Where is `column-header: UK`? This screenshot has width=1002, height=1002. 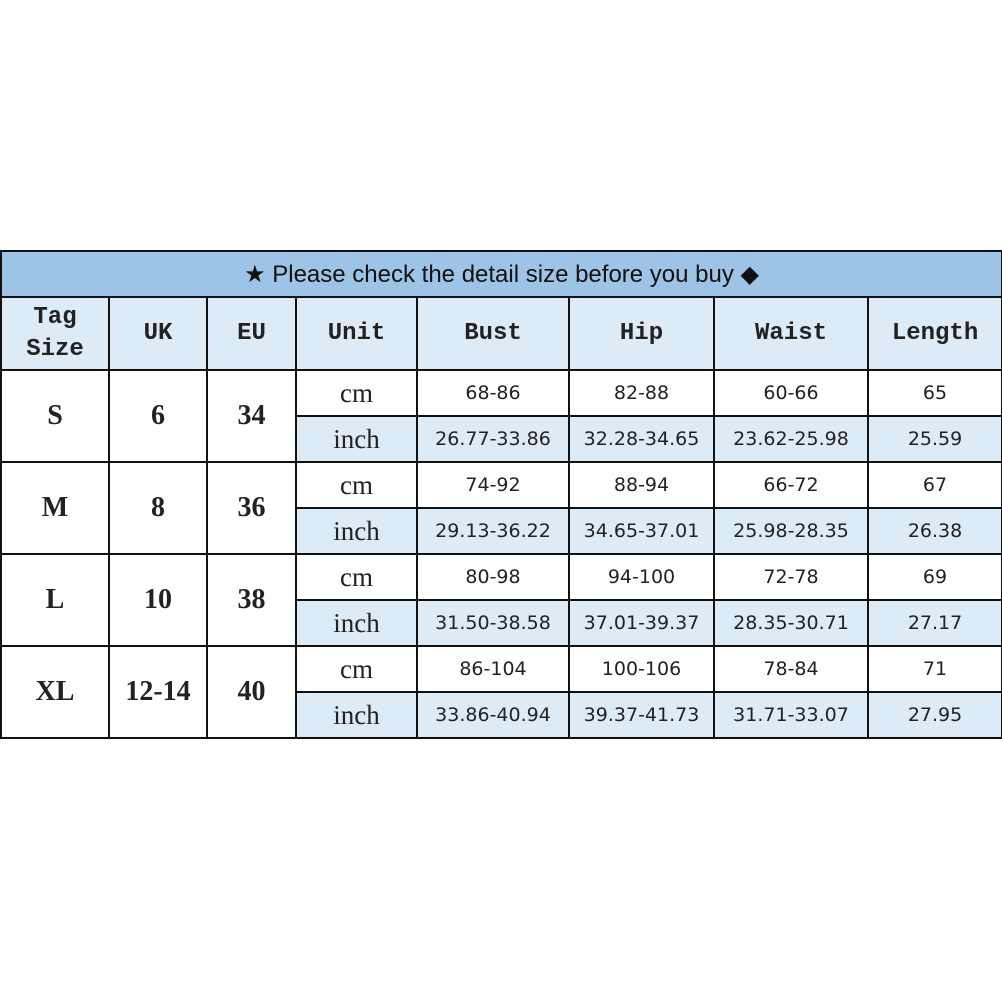
column-header: UK is located at coordinates (158, 333).